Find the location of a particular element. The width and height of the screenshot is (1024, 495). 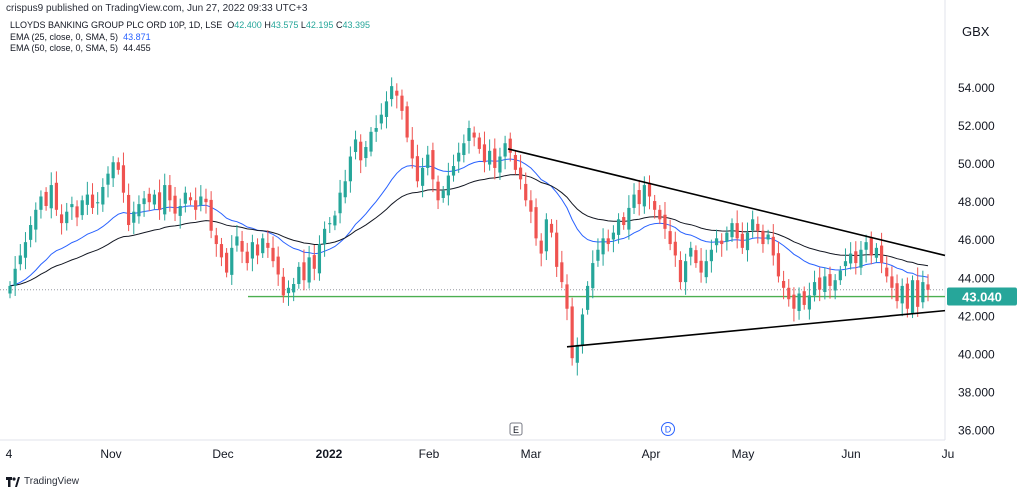

legend-ema50-label: EMA (50, close, 0, SMA, 5) is located at coordinates (64, 48).